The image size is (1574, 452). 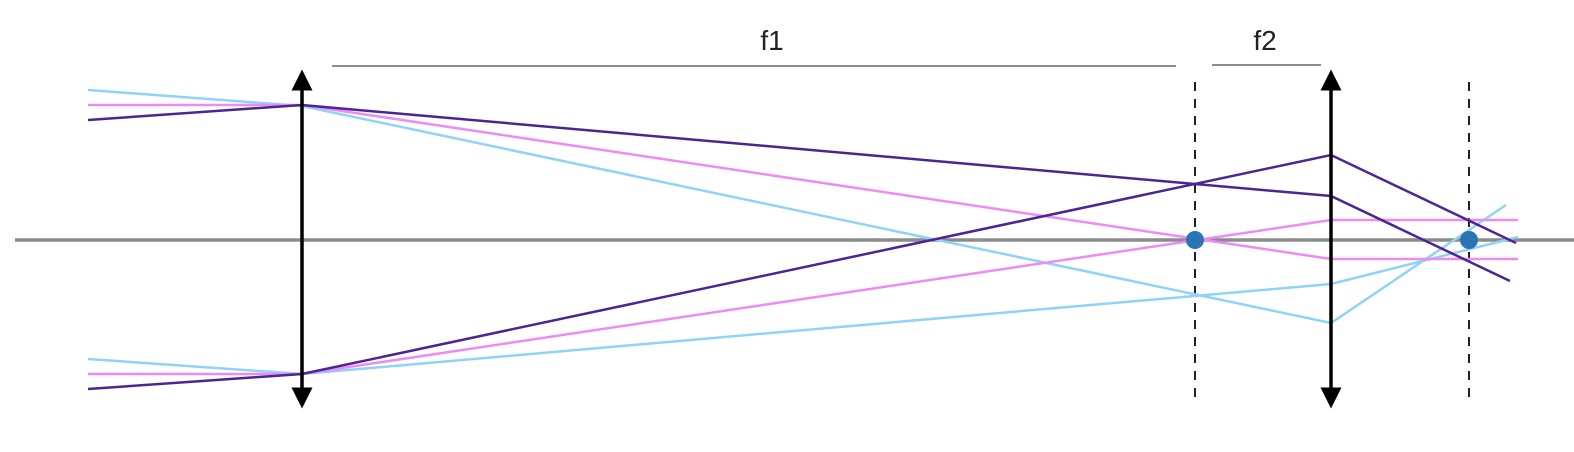 What do you see at coordinates (771, 40) in the screenshot?
I see `f1-label: f1` at bounding box center [771, 40].